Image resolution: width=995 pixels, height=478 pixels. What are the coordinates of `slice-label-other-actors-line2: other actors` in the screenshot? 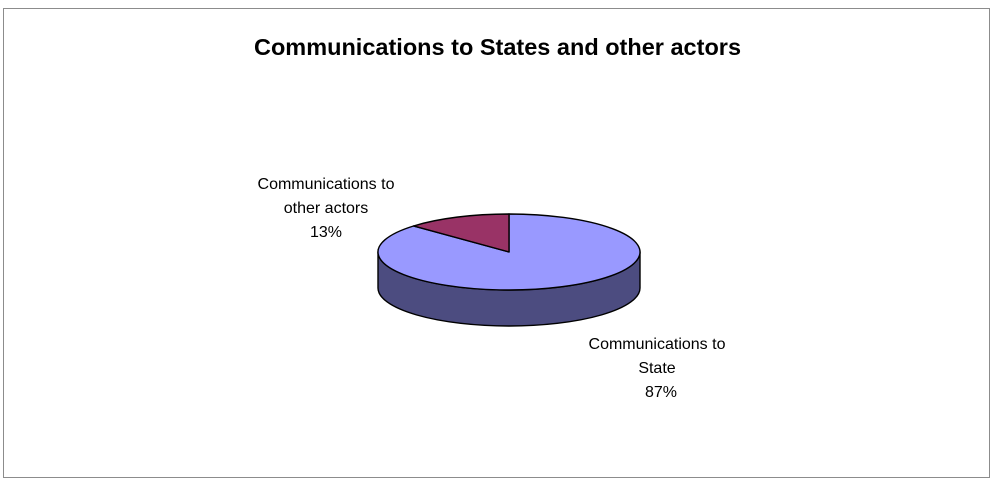 It's located at (326, 208).